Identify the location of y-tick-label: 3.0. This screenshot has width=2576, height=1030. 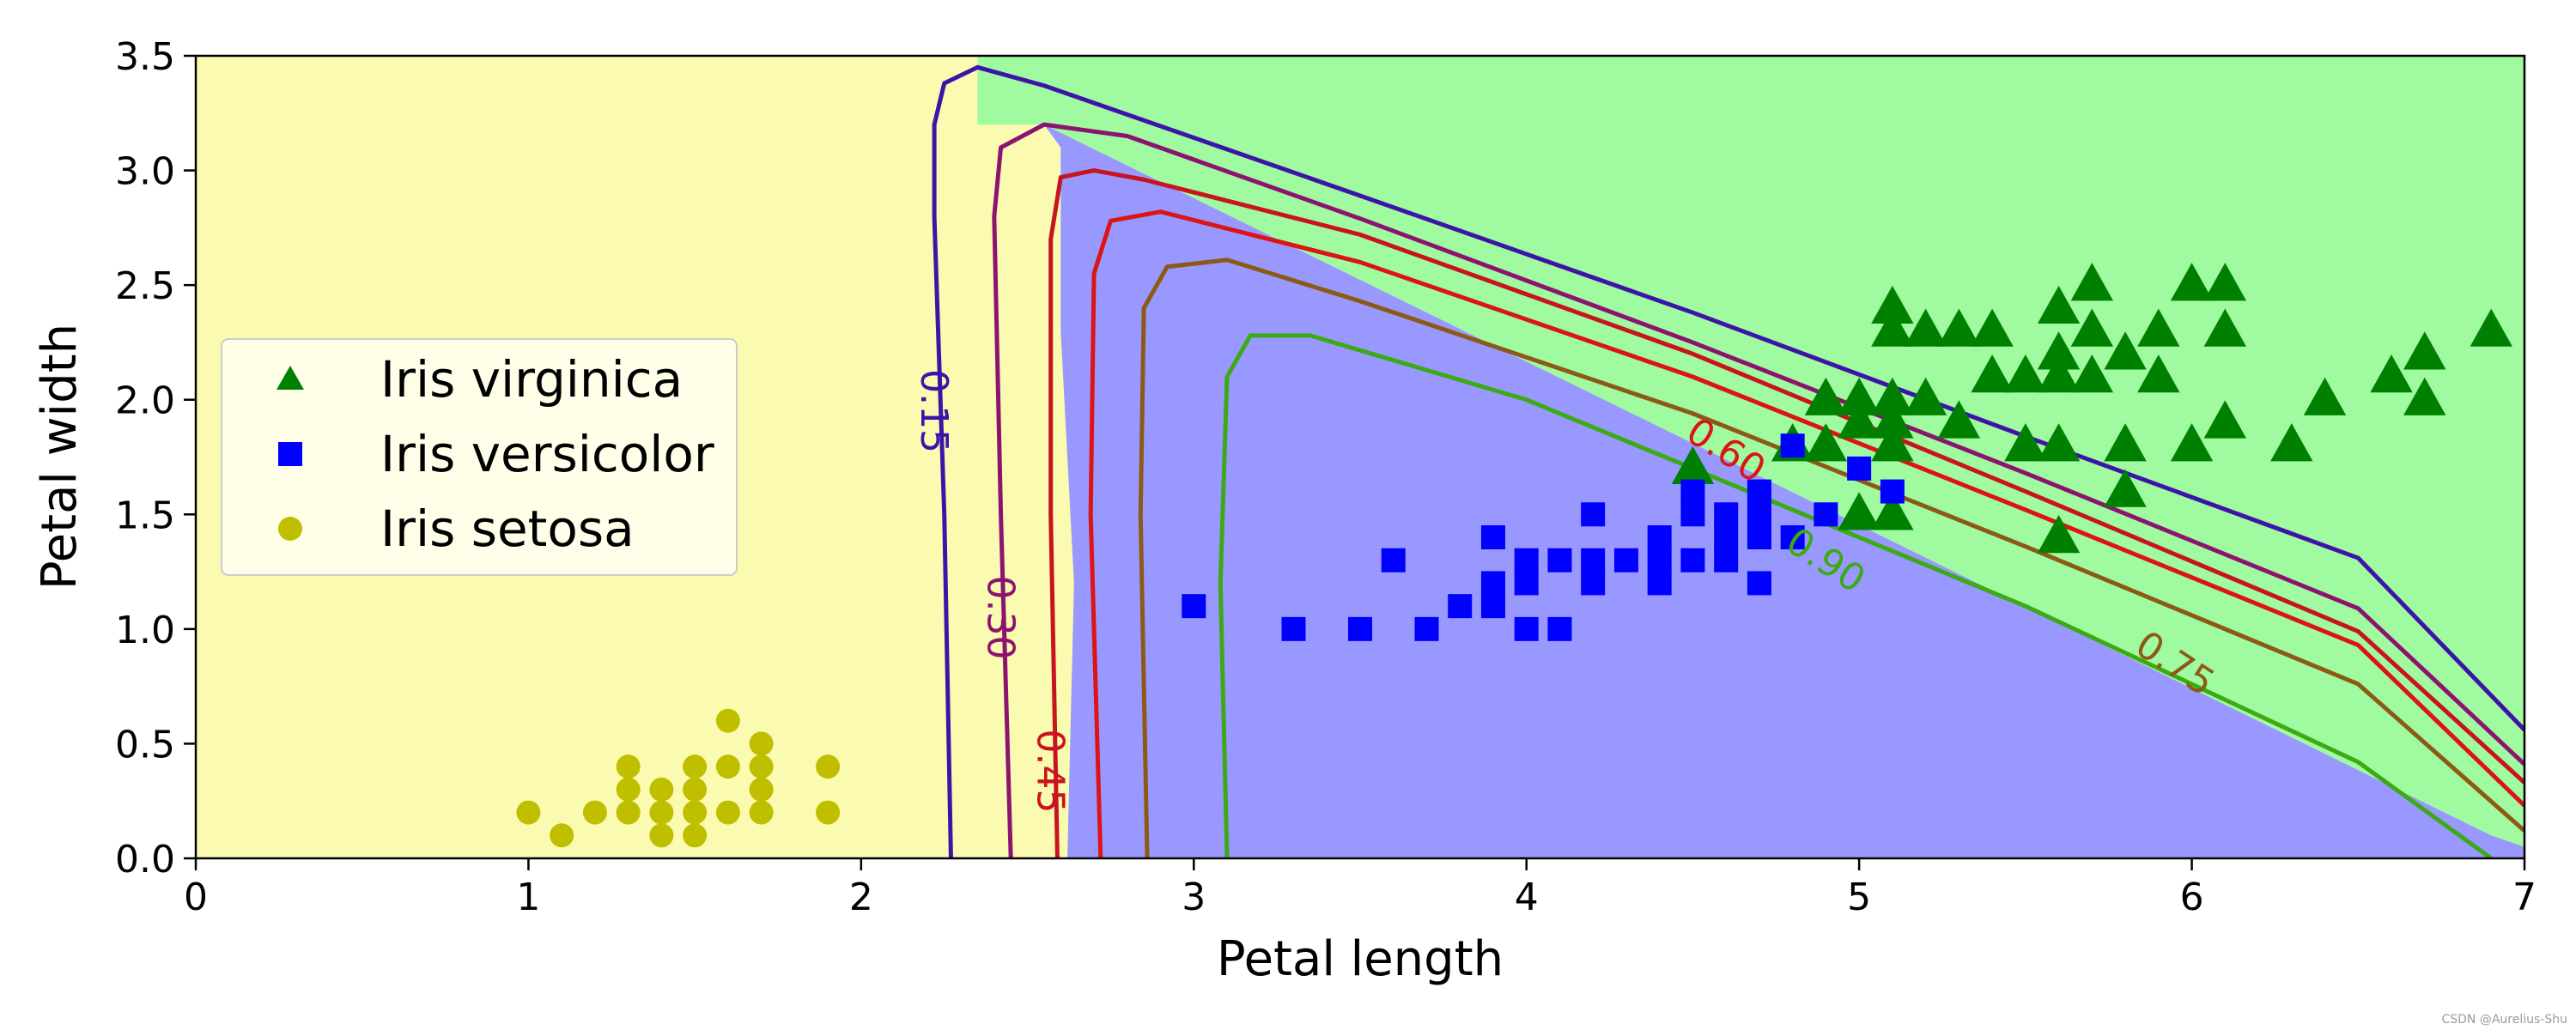
(145, 172).